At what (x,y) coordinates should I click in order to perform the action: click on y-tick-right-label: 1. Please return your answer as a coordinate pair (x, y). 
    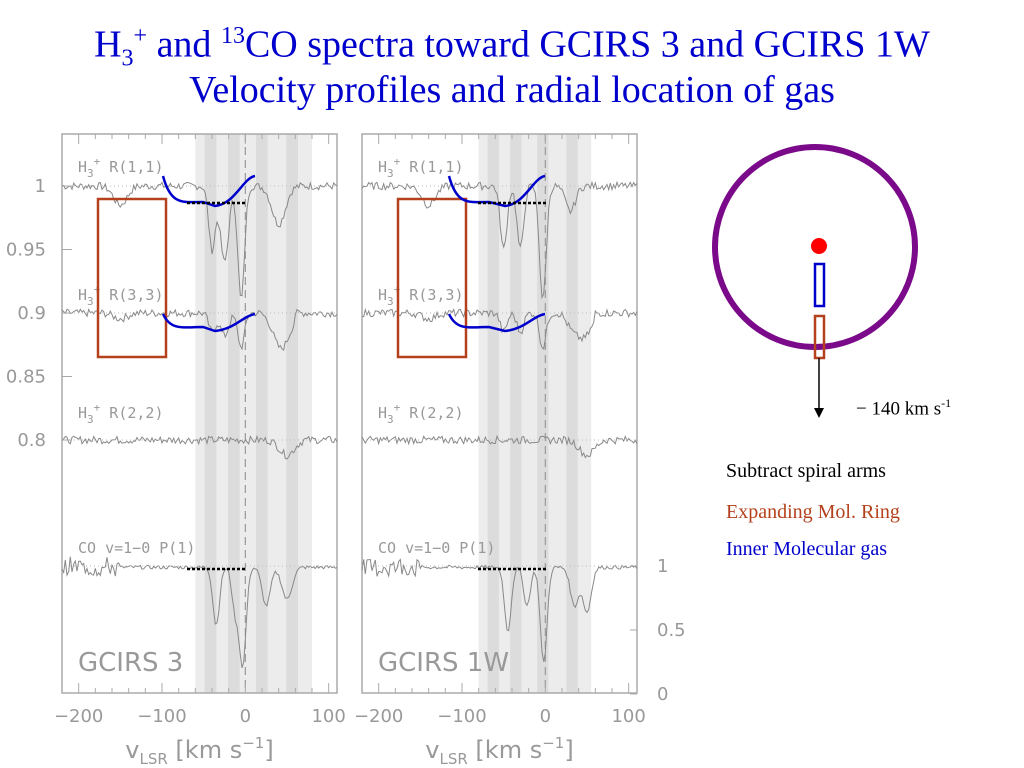
    Looking at the image, I should click on (662, 566).